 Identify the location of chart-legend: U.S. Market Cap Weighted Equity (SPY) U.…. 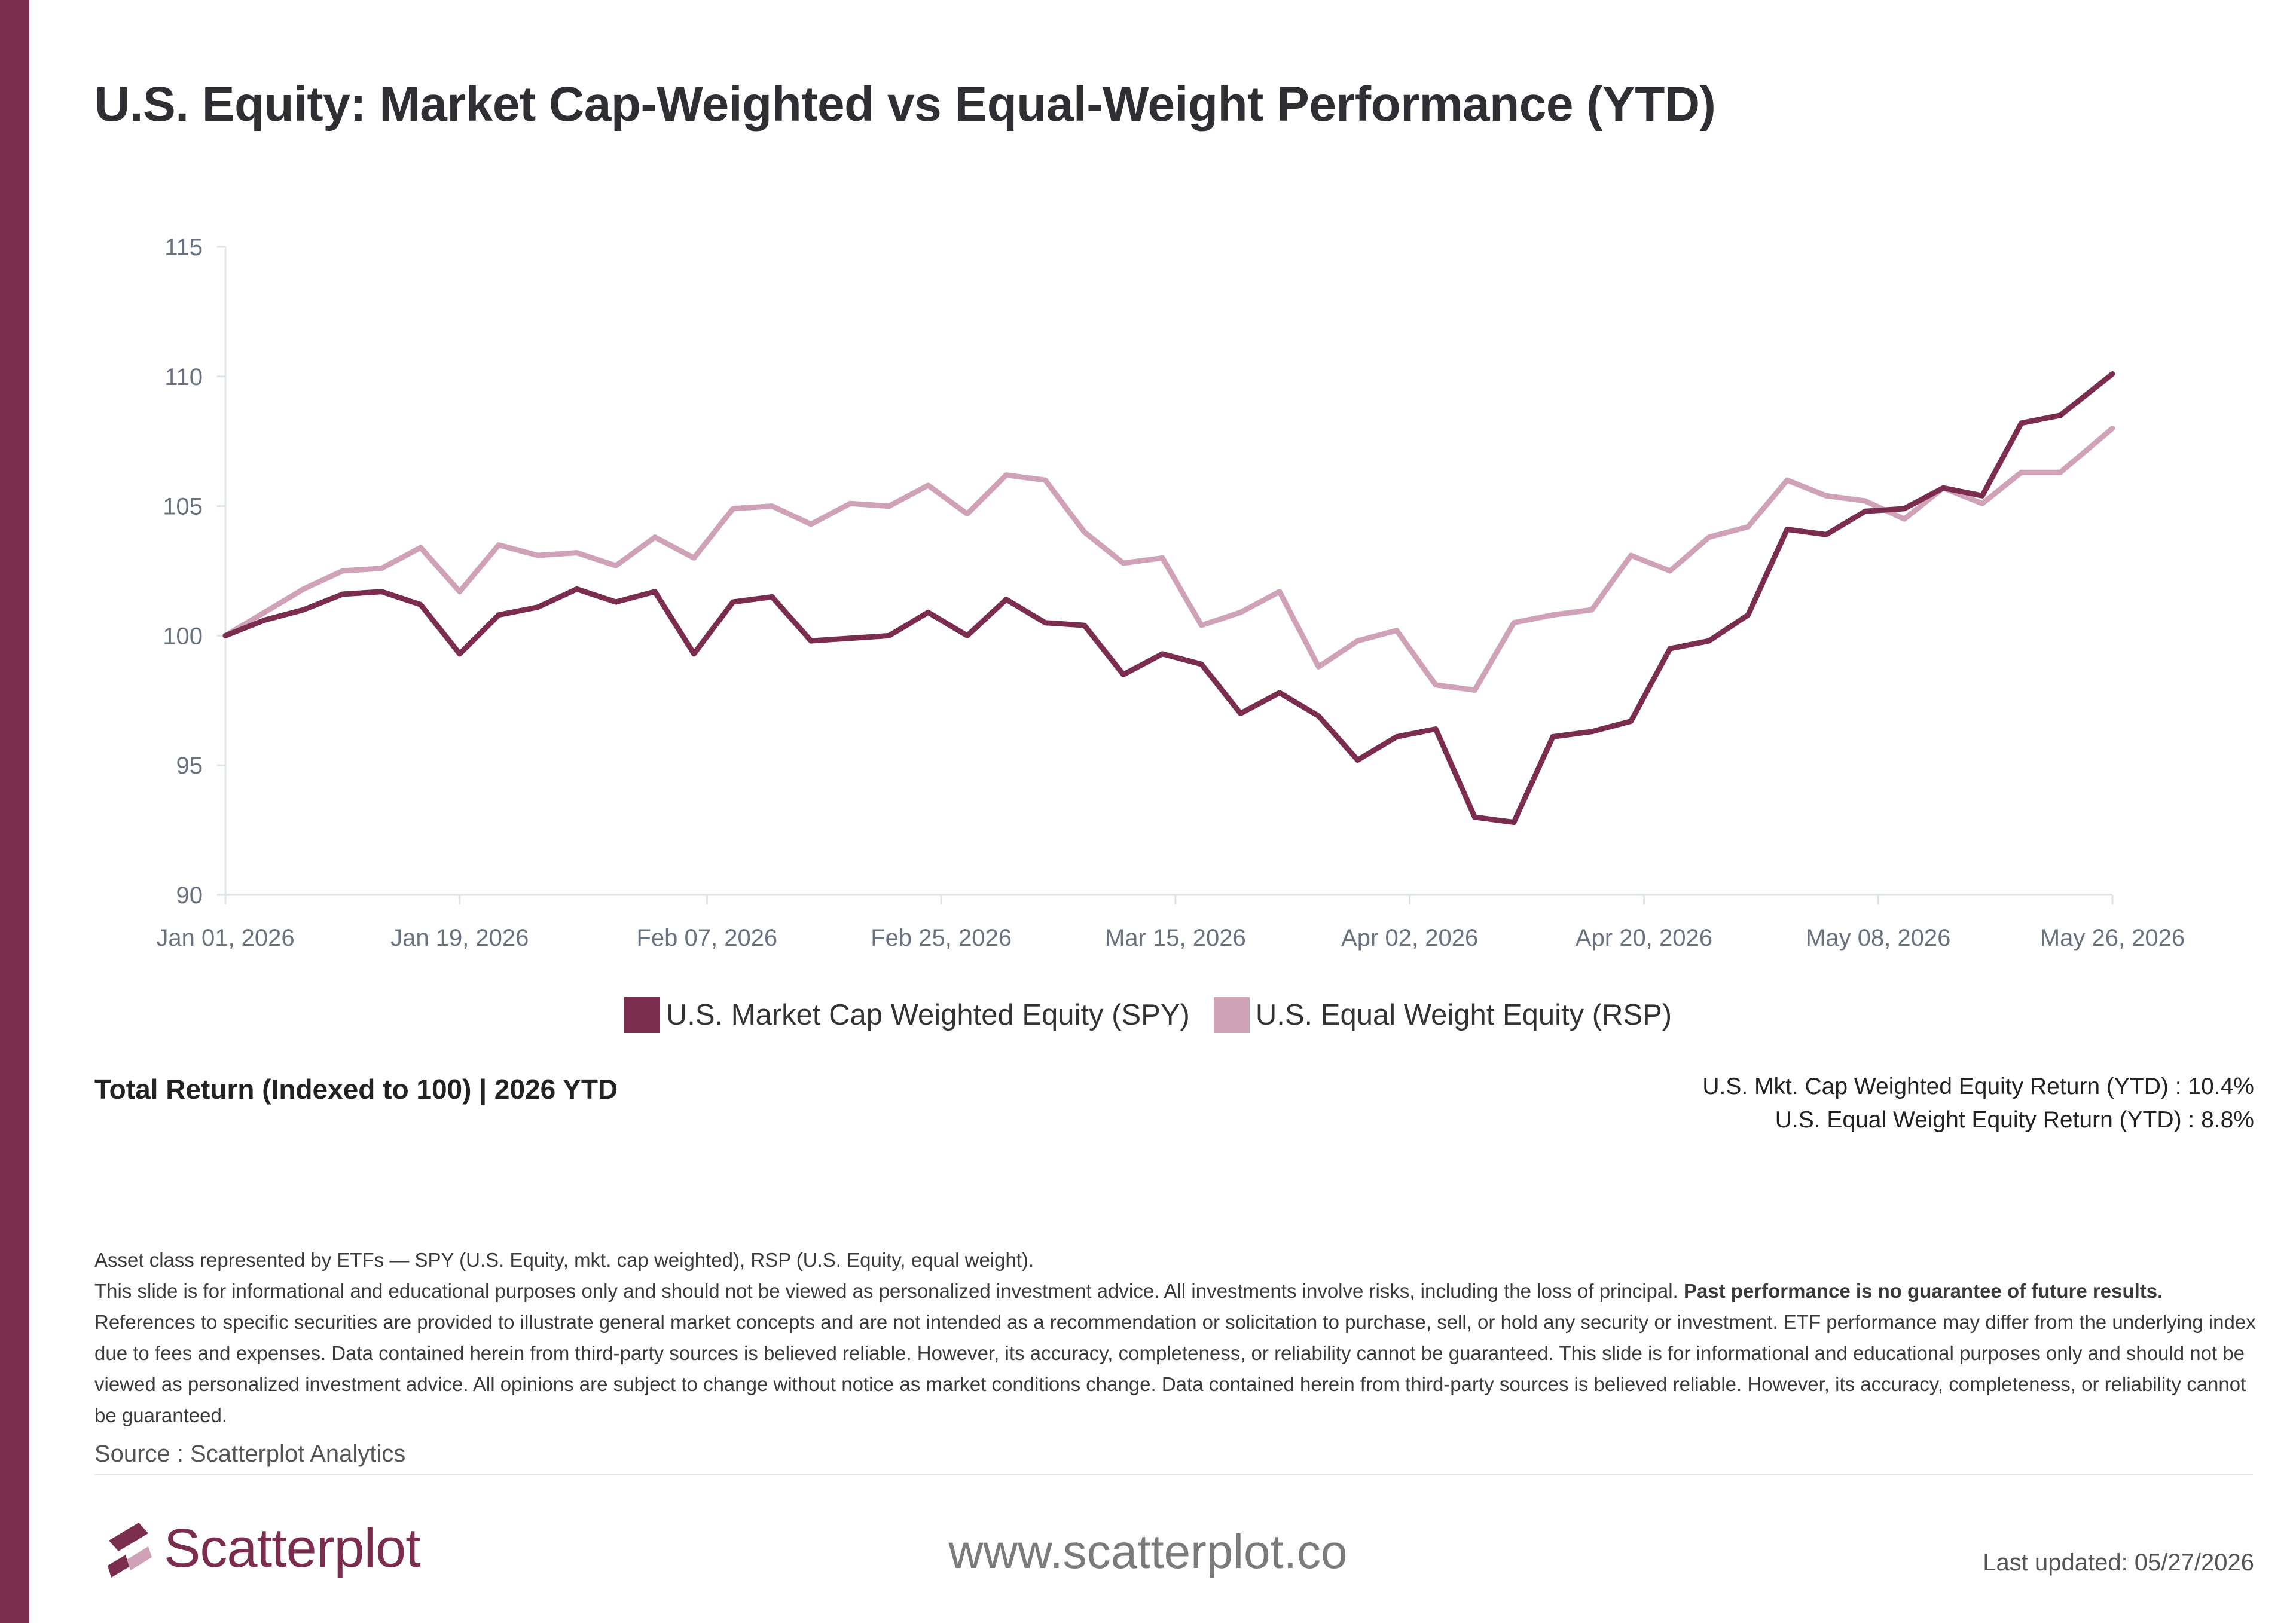
(1148, 1015).